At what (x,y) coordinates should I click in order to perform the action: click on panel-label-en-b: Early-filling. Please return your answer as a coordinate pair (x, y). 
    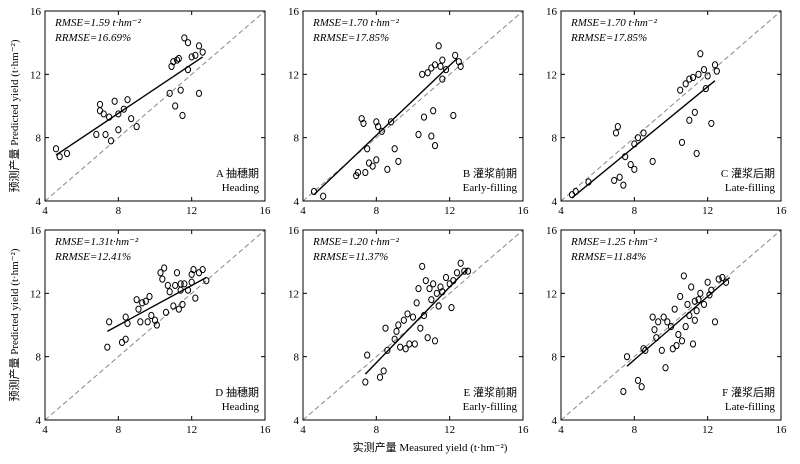
    Looking at the image, I should click on (490, 188).